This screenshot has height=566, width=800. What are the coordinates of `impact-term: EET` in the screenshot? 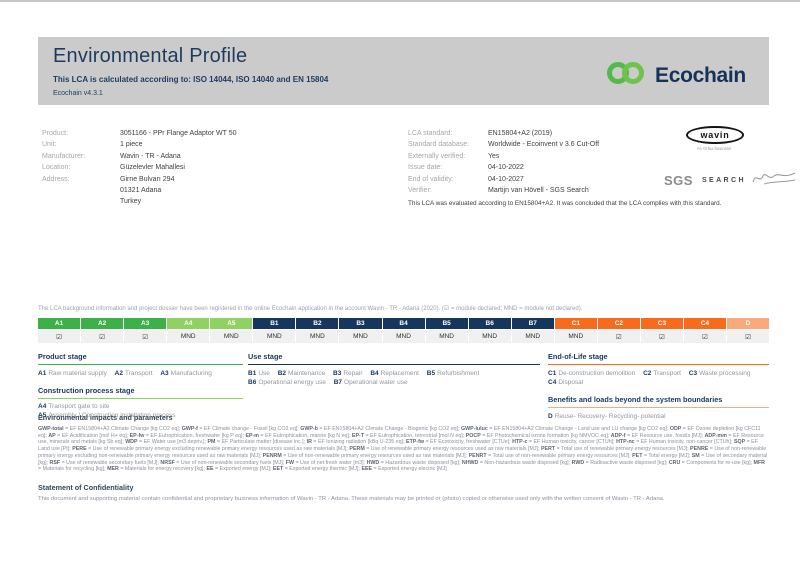 It's located at (281, 469).